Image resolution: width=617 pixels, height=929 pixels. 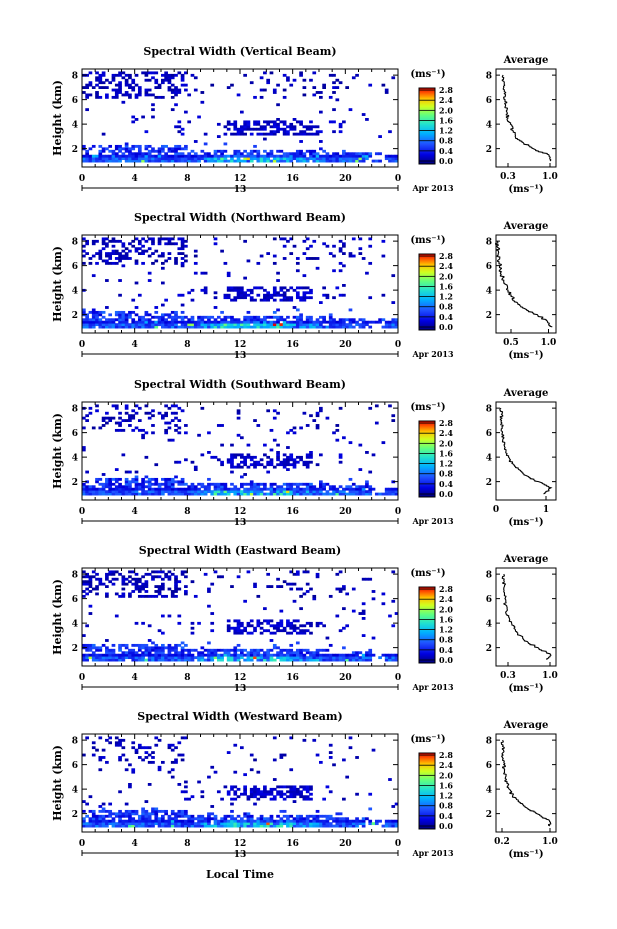 What do you see at coordinates (240, 179) in the screenshot?
I see `x-tick-label: 12` at bounding box center [240, 179].